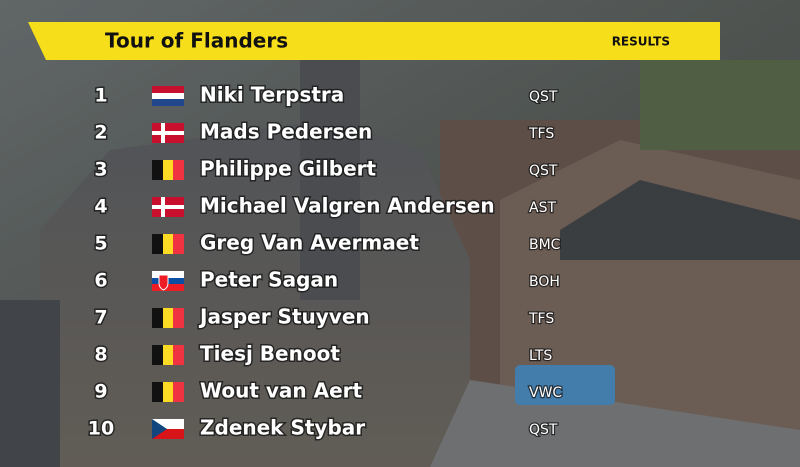  I want to click on rider-name: Philippe Gilbert, so click(288, 169).